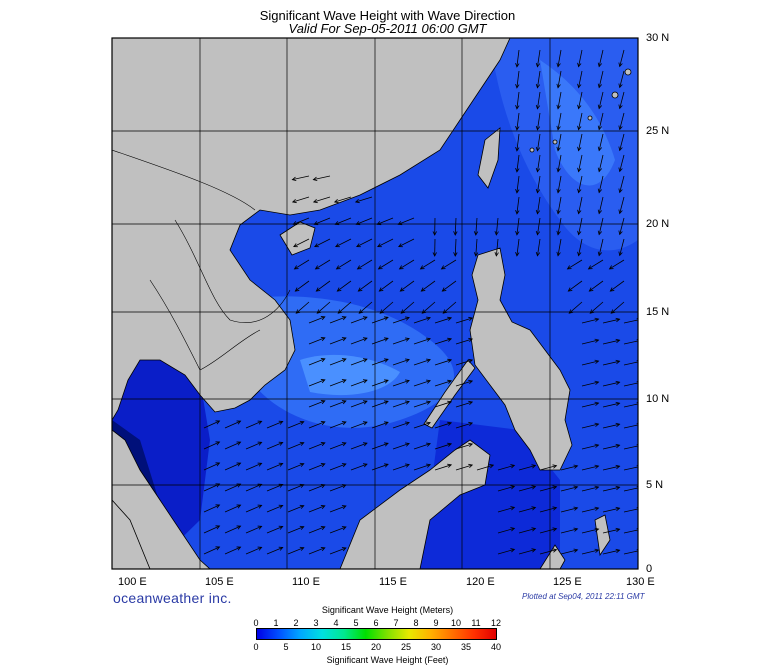 This screenshot has height=665, width=775. What do you see at coordinates (466, 647) in the screenshot?
I see `feet-tick: 35` at bounding box center [466, 647].